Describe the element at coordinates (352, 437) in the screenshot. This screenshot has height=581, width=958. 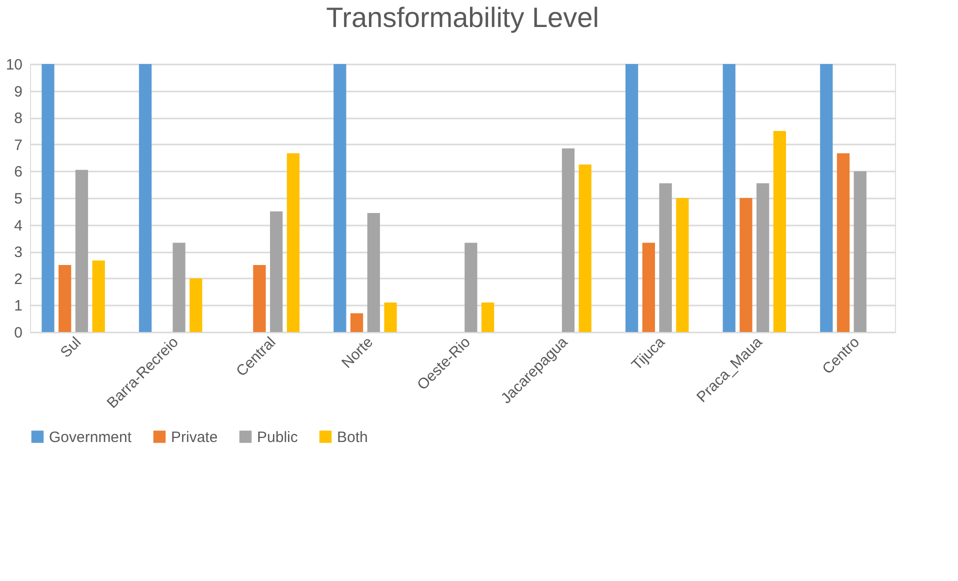
I see `legend-label: Both` at that location.